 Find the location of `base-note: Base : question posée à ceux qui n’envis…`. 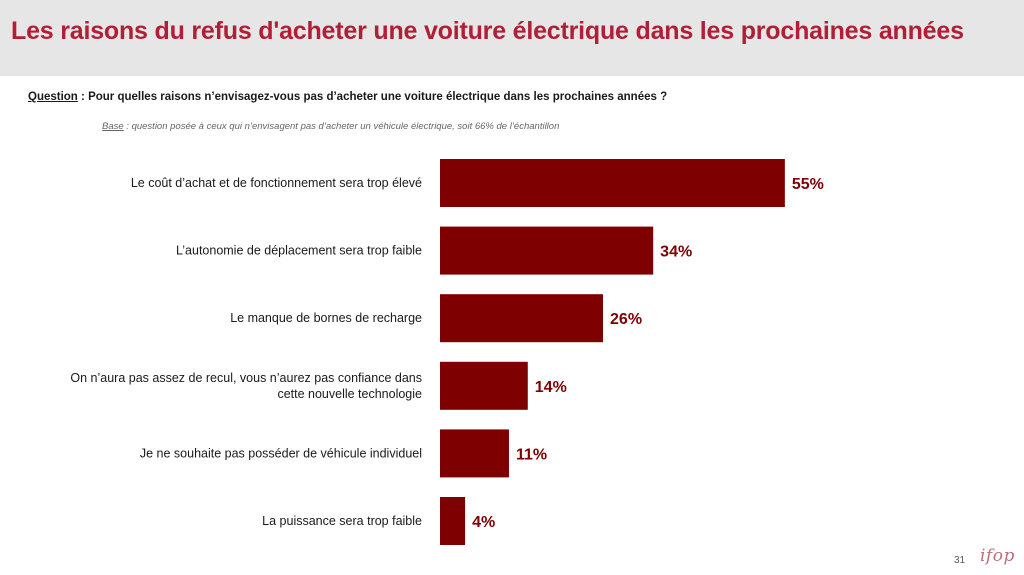

base-note: Base : question posée à ceux qui n’envis… is located at coordinates (330, 126).